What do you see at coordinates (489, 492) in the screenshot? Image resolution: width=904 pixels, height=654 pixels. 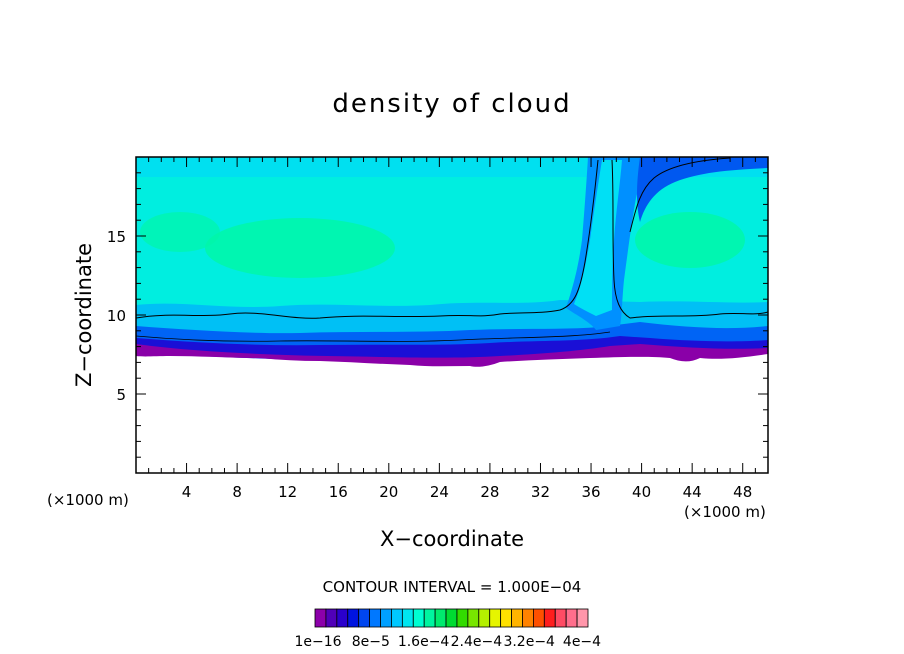 I see `x-tick-label: 28` at bounding box center [489, 492].